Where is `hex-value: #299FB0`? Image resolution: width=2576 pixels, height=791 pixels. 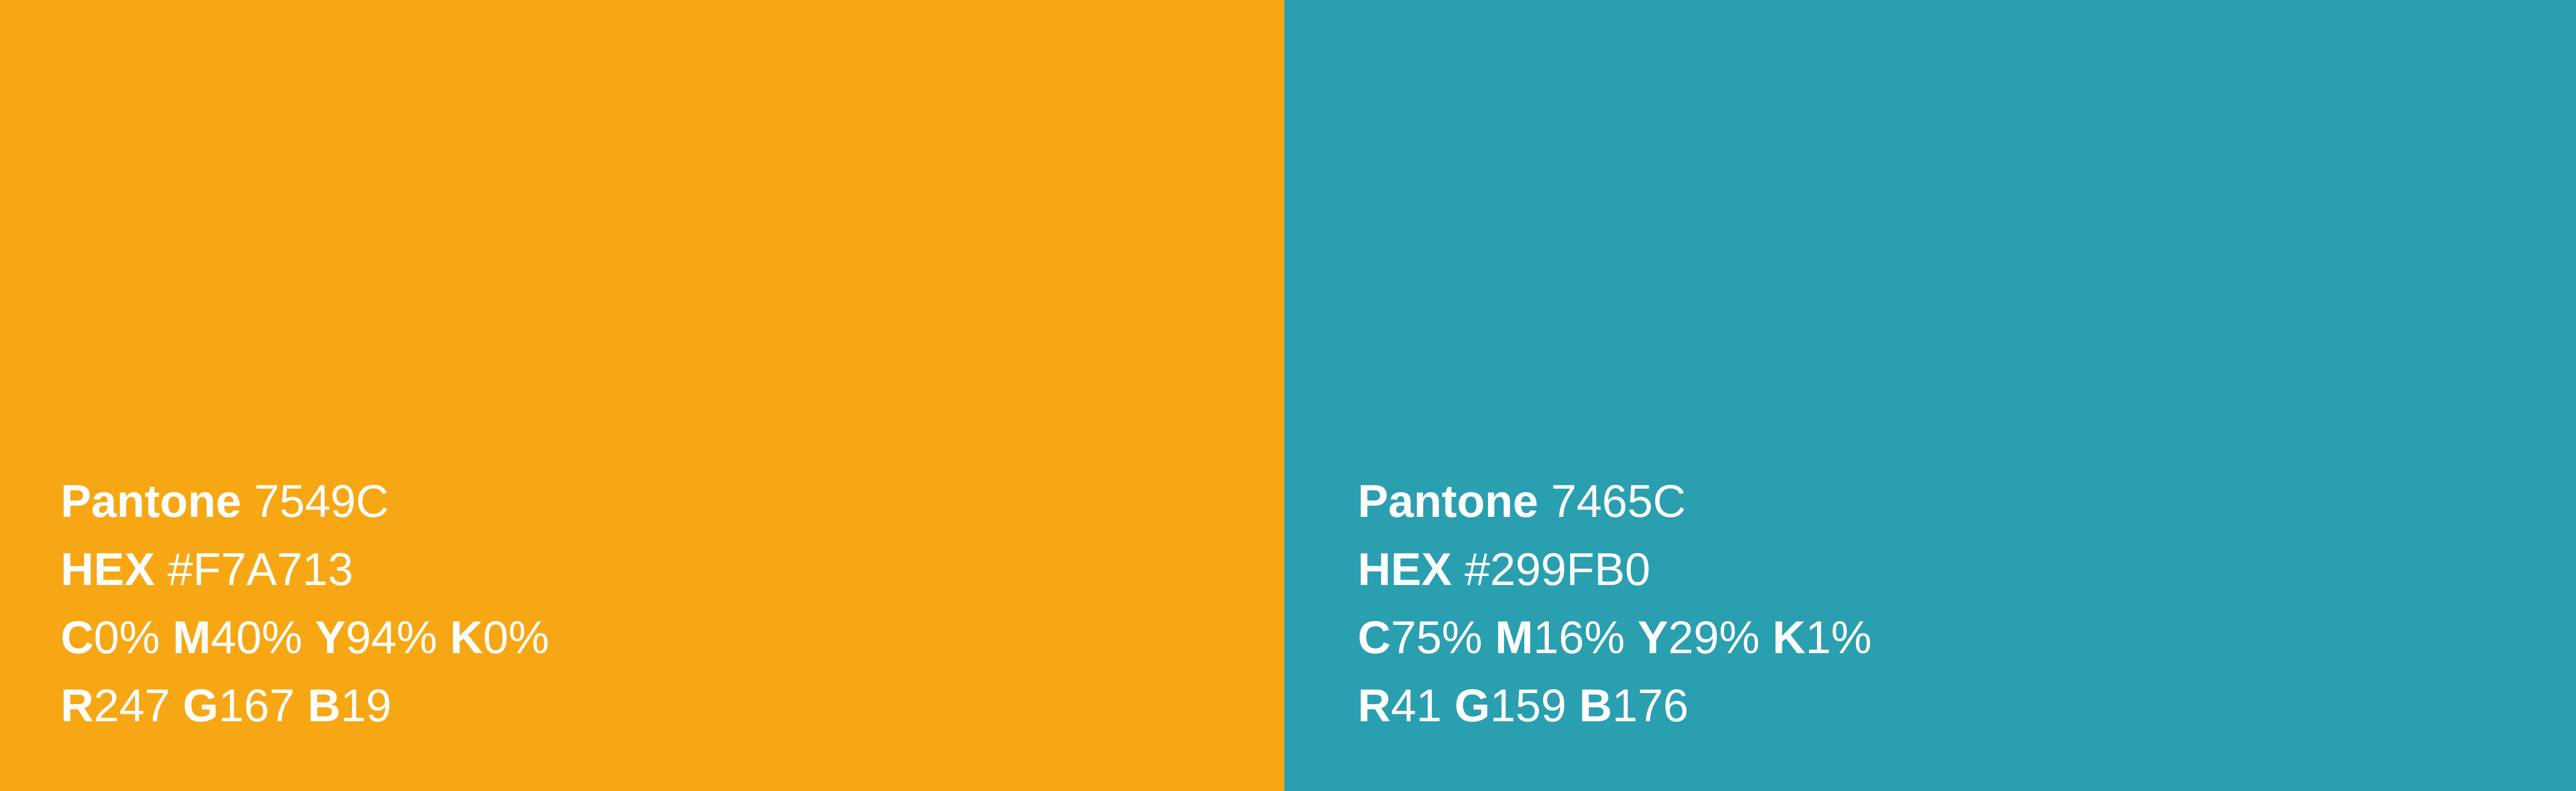 hex-value: #299FB0 is located at coordinates (1557, 569).